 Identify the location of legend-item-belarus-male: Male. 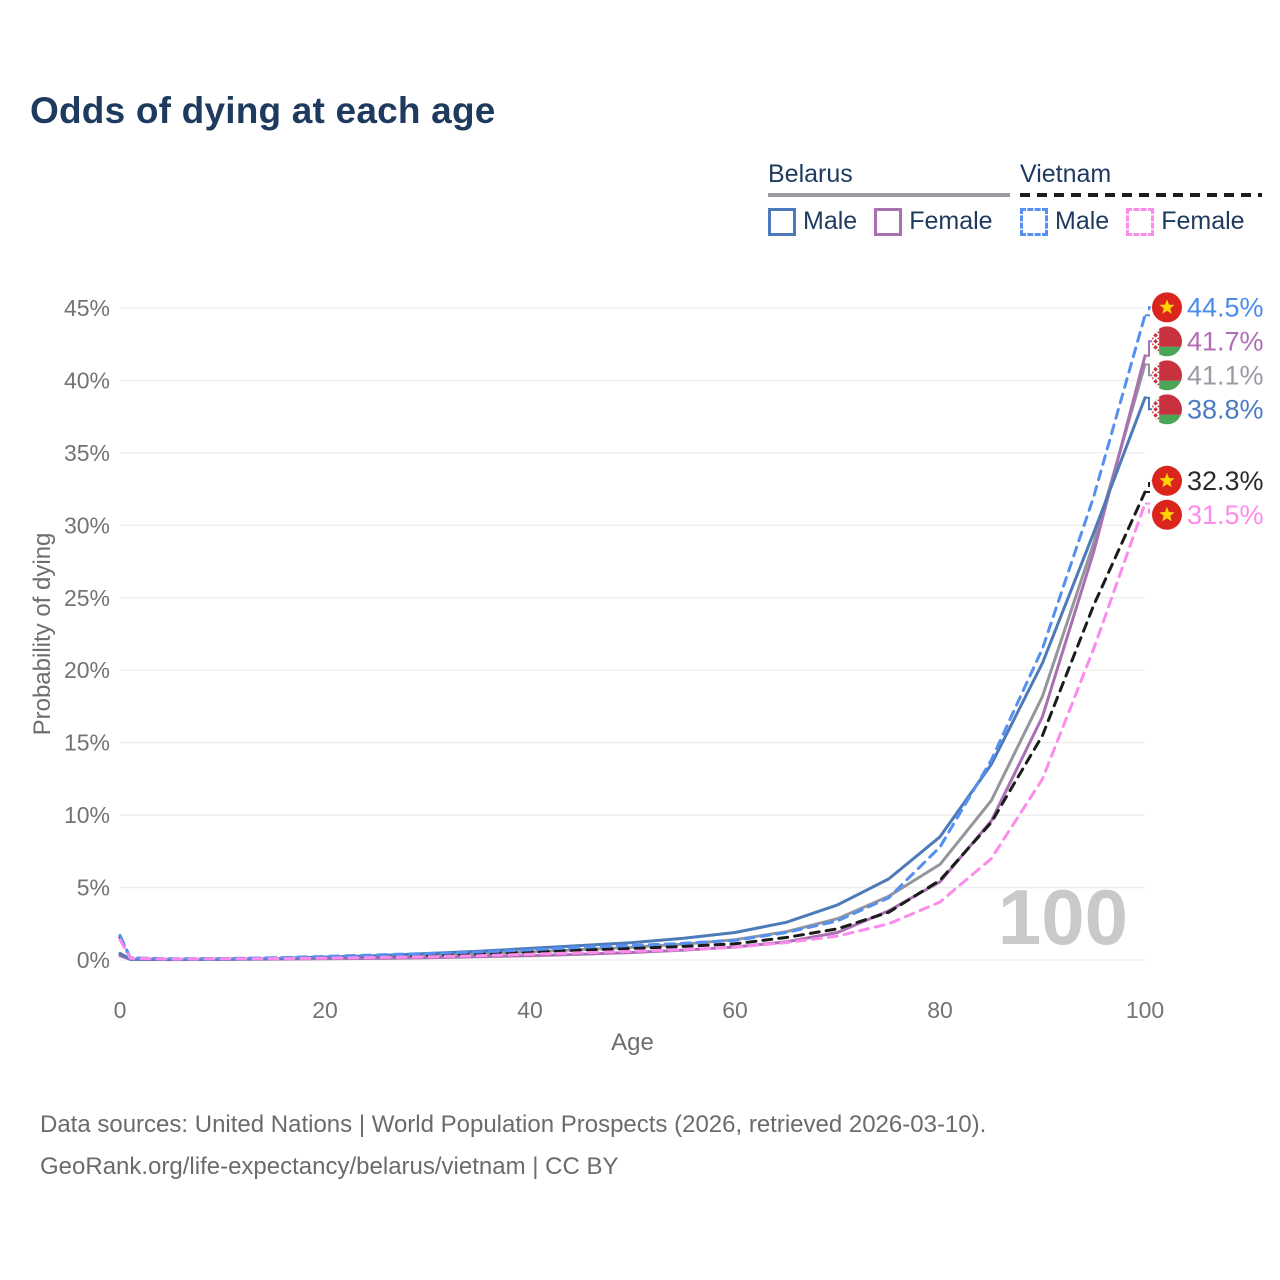
(812, 221).